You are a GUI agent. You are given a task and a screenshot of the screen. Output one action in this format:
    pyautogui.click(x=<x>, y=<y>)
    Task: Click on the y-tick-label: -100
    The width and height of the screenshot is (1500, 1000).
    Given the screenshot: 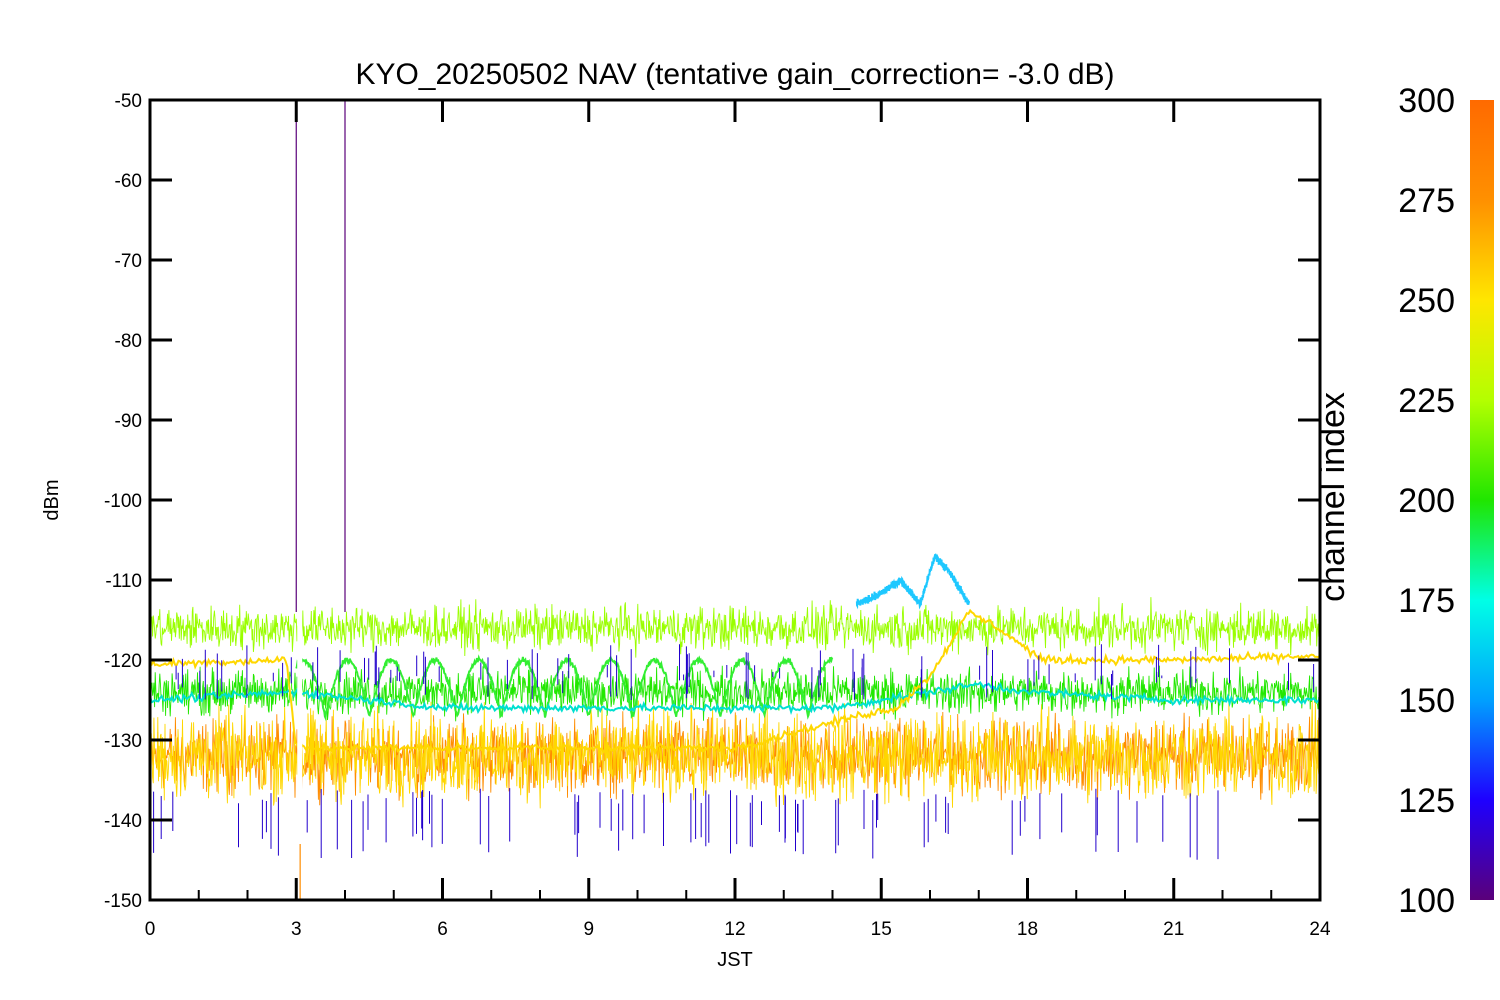 What is the action you would take?
    pyautogui.click(x=123, y=501)
    